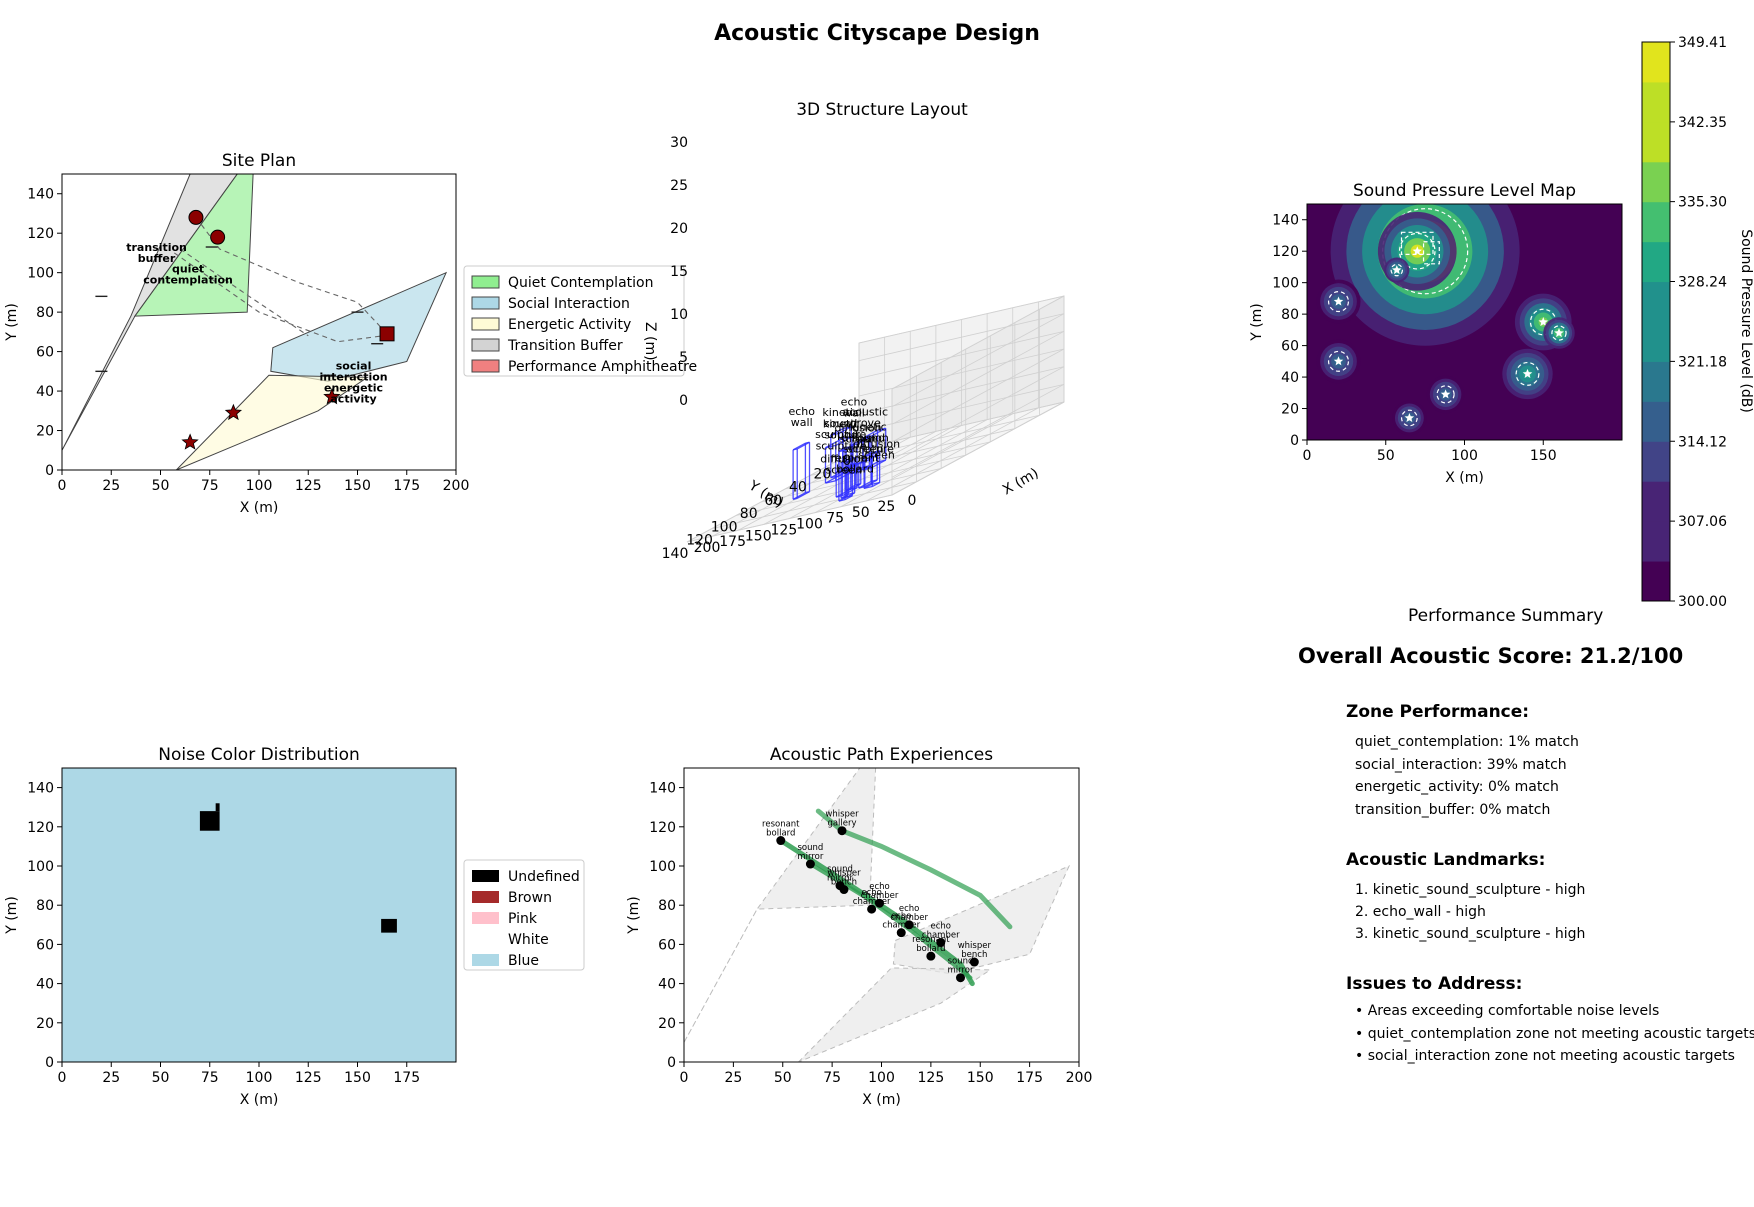  Describe the element at coordinates (679, 229) in the screenshot. I see `z-tick-label: 20` at that location.